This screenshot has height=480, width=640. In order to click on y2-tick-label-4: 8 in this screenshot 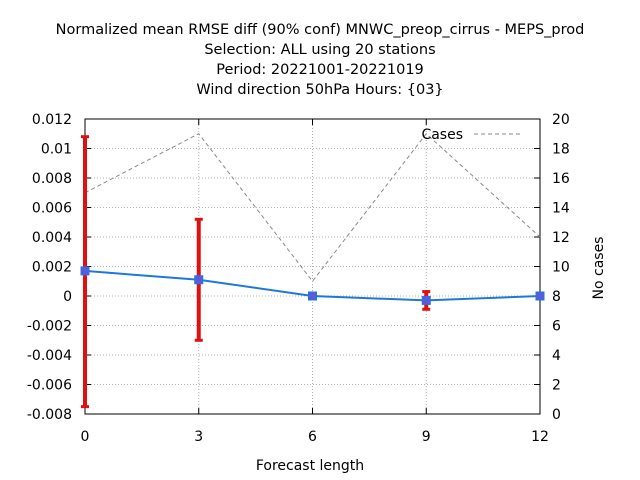, I will do `click(556, 297)`.